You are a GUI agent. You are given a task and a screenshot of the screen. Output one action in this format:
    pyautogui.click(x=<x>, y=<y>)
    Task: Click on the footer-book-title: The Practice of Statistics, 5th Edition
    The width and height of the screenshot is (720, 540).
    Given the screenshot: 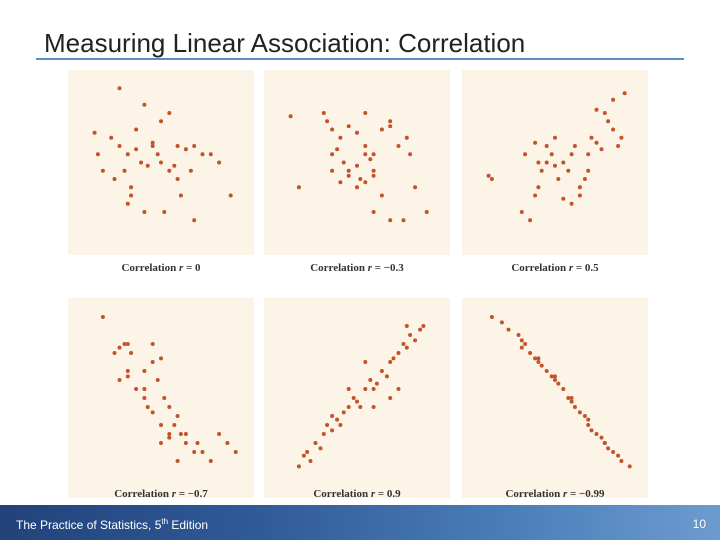 What is the action you would take?
    pyautogui.click(x=112, y=524)
    